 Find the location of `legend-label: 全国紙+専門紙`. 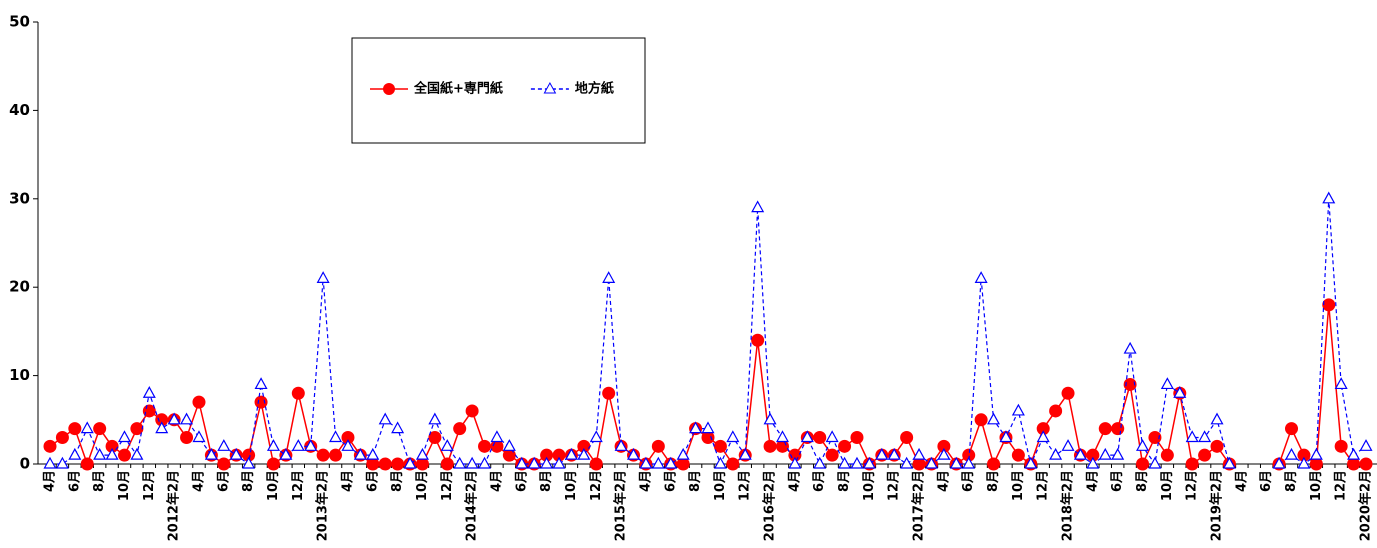

legend-label: 全国紙+専門紙 is located at coordinates (458, 89).